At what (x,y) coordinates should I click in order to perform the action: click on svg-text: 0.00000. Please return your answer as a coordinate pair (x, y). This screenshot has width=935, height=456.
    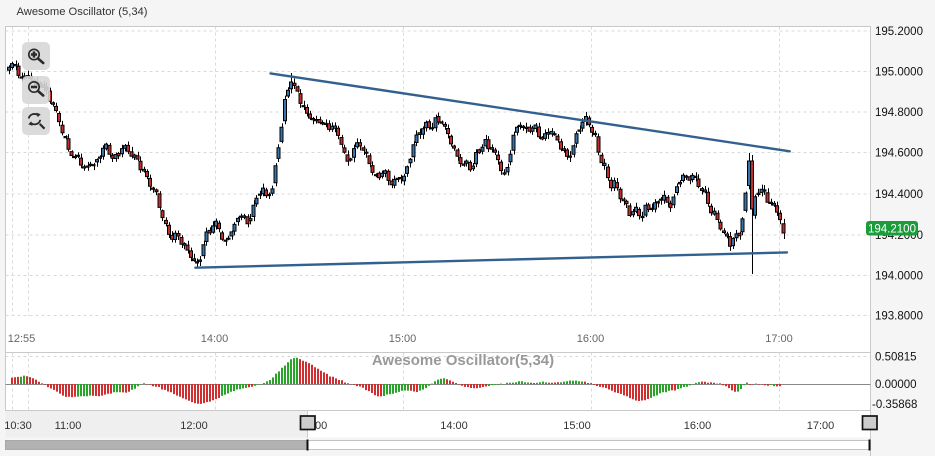
    Looking at the image, I should click on (896, 385).